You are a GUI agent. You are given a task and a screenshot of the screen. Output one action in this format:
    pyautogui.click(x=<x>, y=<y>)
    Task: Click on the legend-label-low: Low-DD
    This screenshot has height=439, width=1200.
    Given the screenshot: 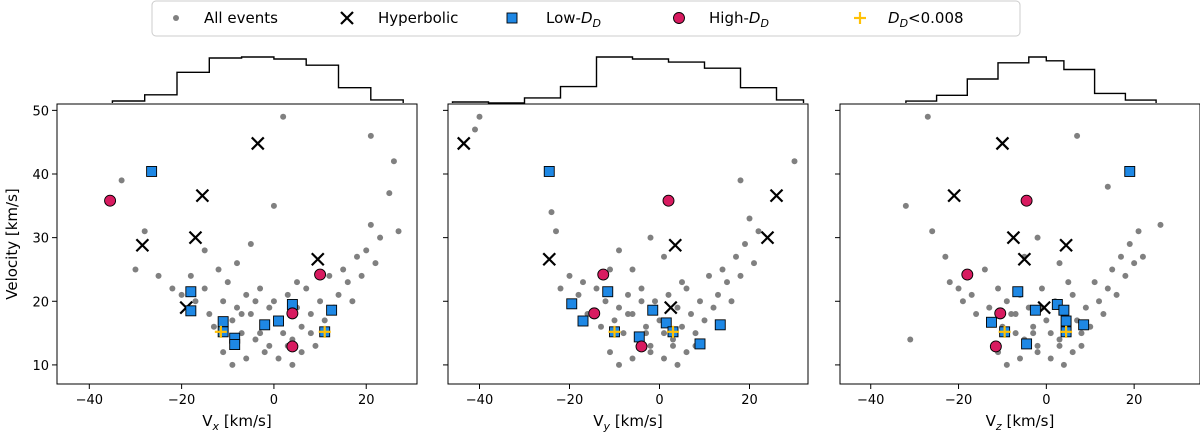 What is the action you would take?
    pyautogui.click(x=573, y=19)
    